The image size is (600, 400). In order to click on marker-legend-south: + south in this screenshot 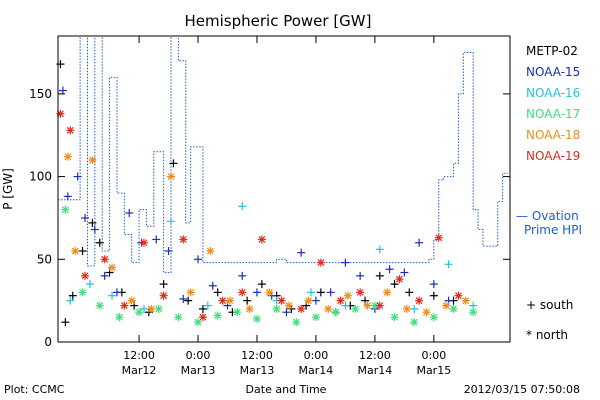, I will do `click(549, 305)`.